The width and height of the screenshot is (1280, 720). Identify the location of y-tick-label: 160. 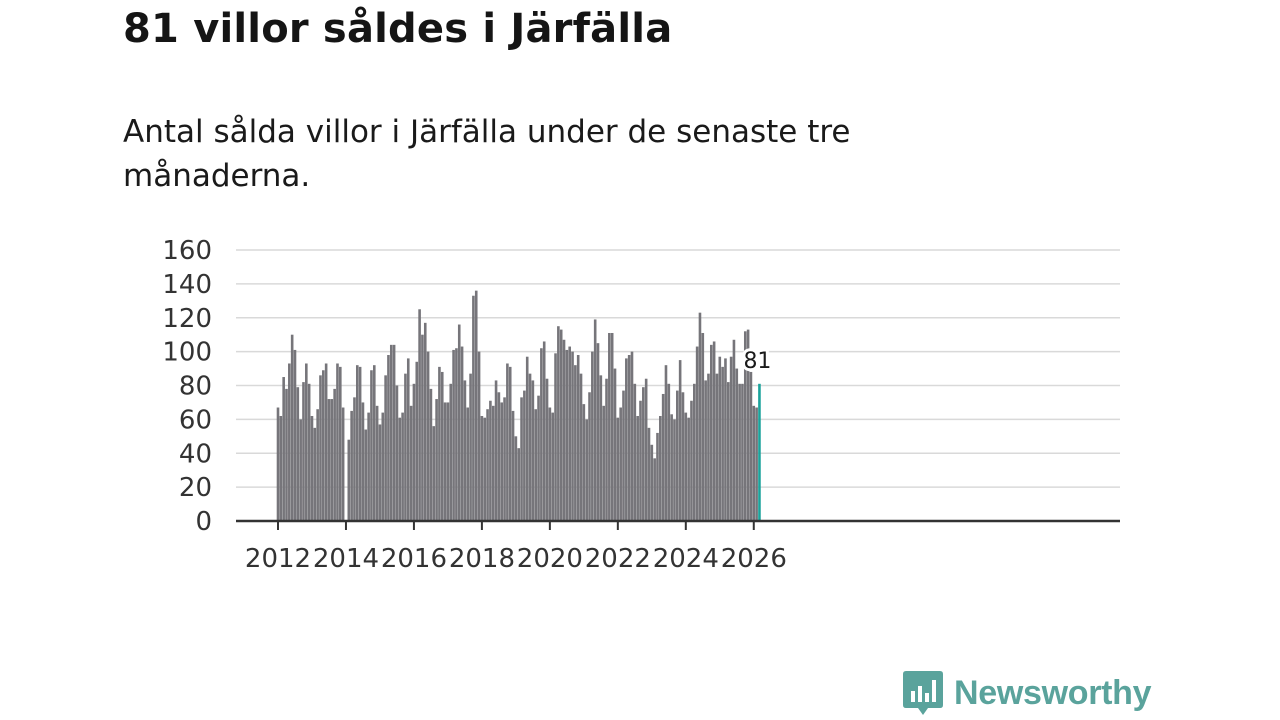
(187, 251).